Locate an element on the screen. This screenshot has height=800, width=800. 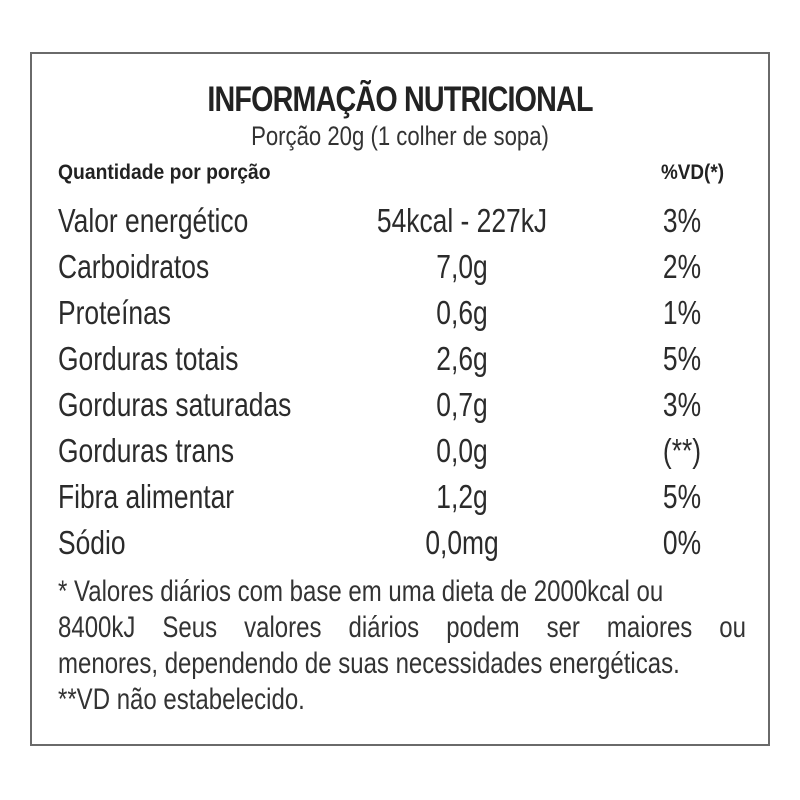
nutrient-name: Carboidratos is located at coordinates (134, 266).